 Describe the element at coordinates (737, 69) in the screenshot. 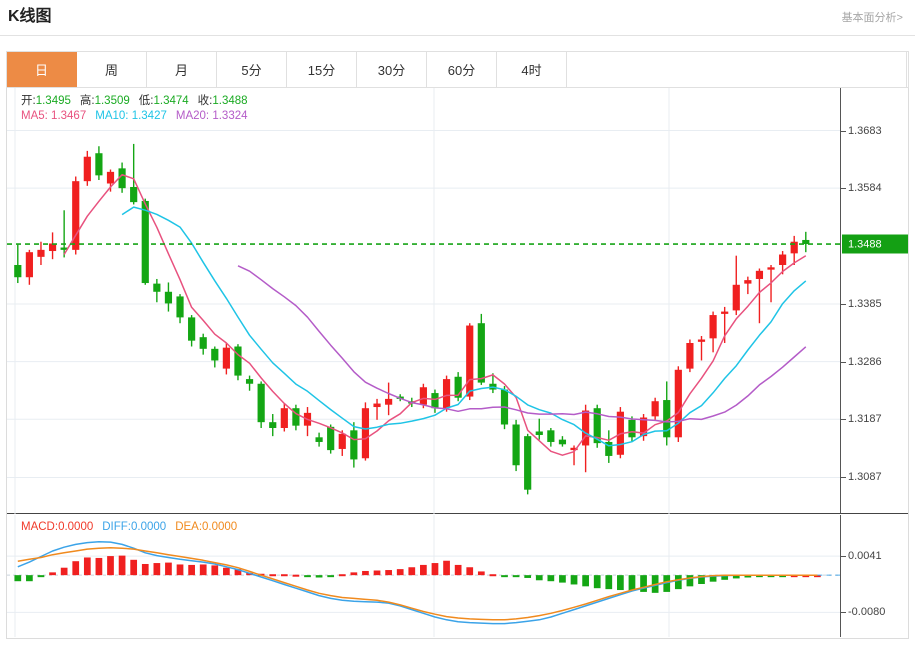

I see `tabbar-filler` at that location.